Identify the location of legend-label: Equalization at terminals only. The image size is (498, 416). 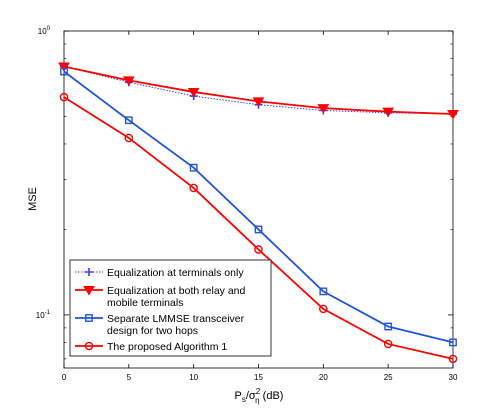
(175, 273).